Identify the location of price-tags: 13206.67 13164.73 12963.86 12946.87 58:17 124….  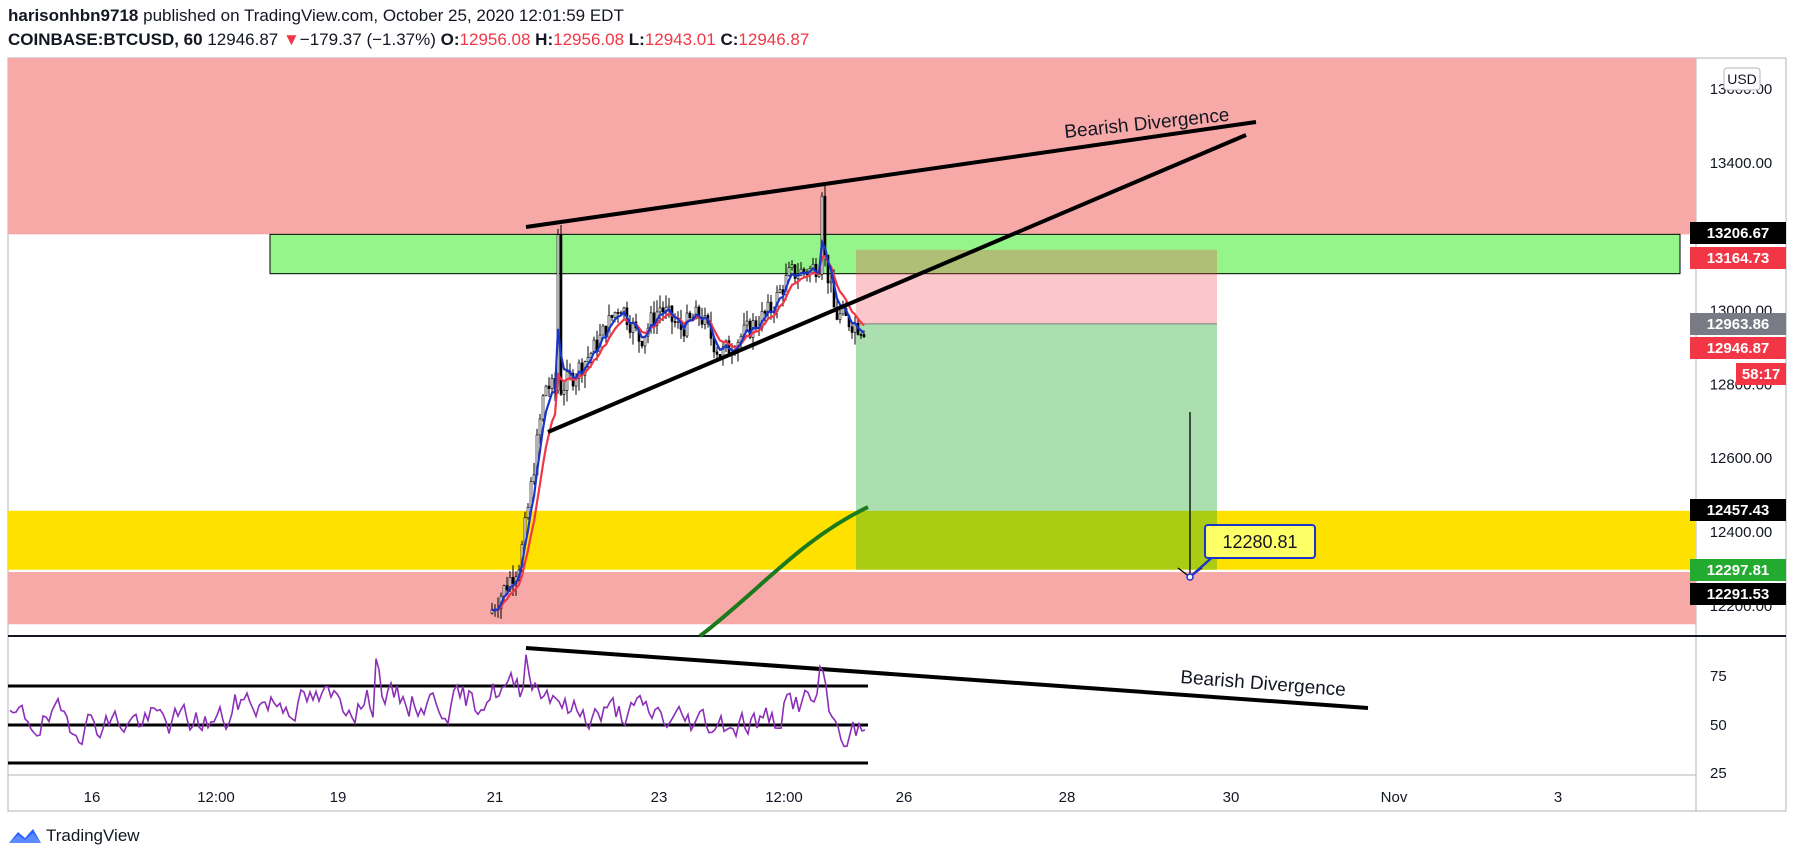
(1738, 413).